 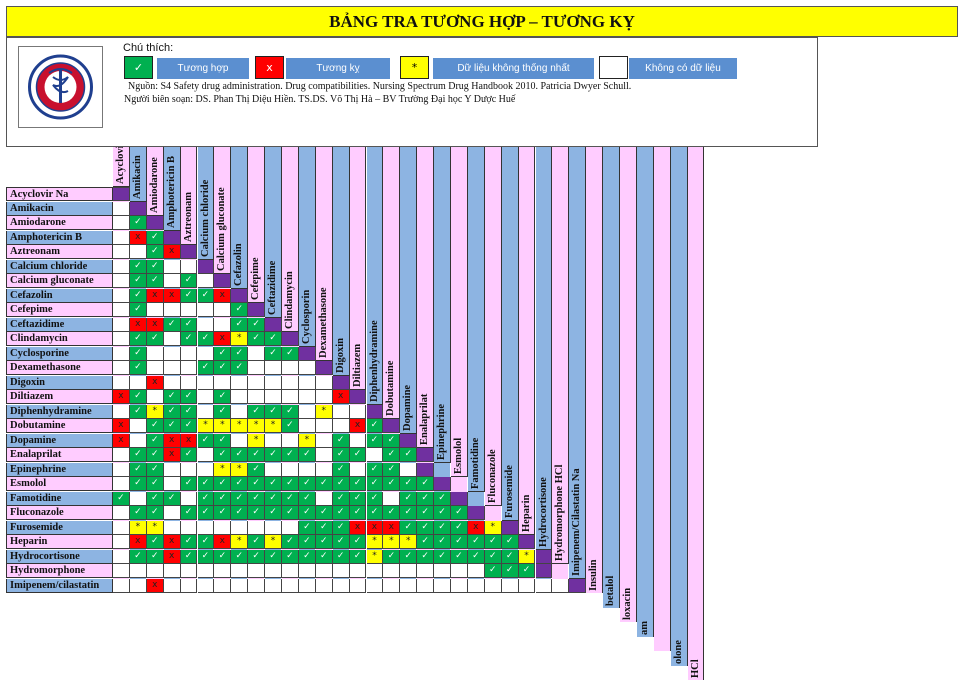 What do you see at coordinates (482, 21) in the screenshot?
I see `page-title: BẢNG TRA TƯƠNG HỢP – TƯƠNG KỴ` at bounding box center [482, 21].